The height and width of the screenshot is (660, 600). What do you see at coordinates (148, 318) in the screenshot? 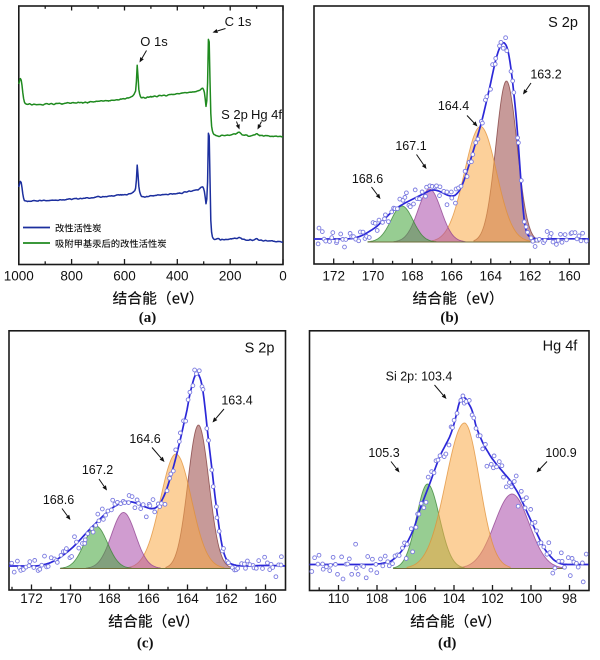
I see `svg-text: (a)` at bounding box center [148, 318].